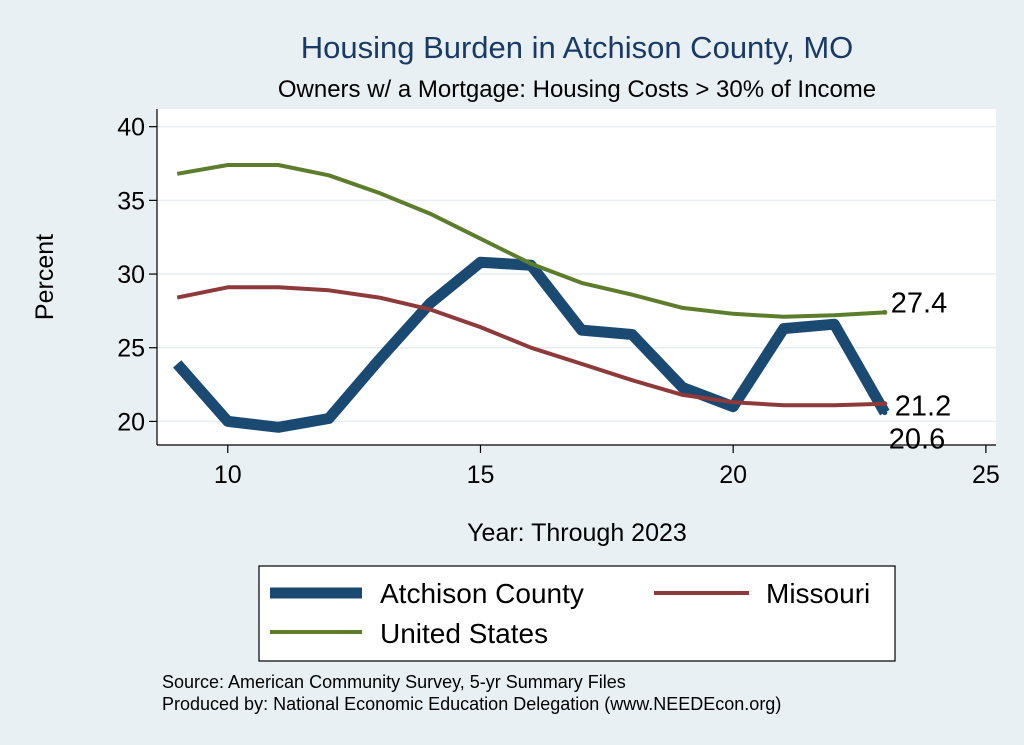 The image size is (1024, 745). Describe the element at coordinates (986, 475) in the screenshot. I see `x-tick-label-25: 25` at that location.